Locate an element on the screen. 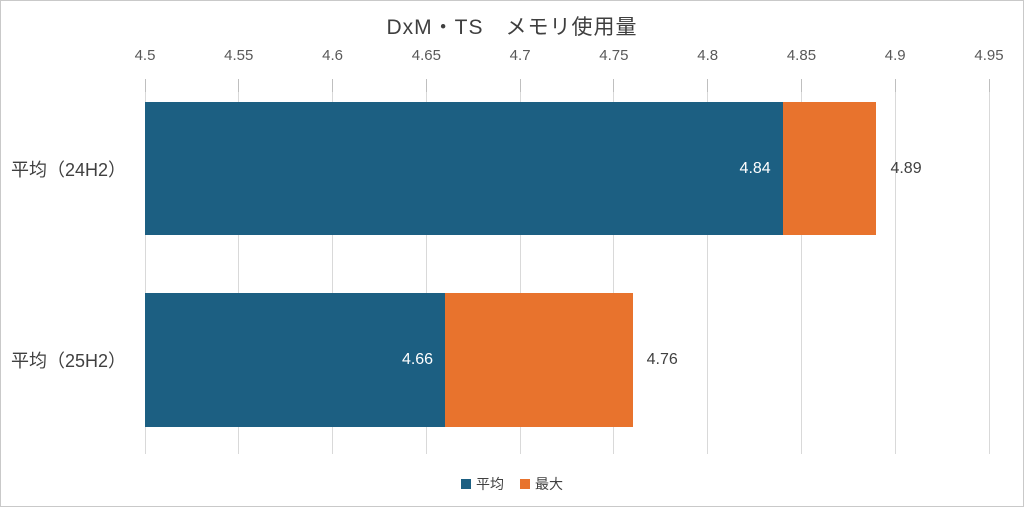 The image size is (1024, 507). legend-item-avg: 平均 is located at coordinates (482, 484).